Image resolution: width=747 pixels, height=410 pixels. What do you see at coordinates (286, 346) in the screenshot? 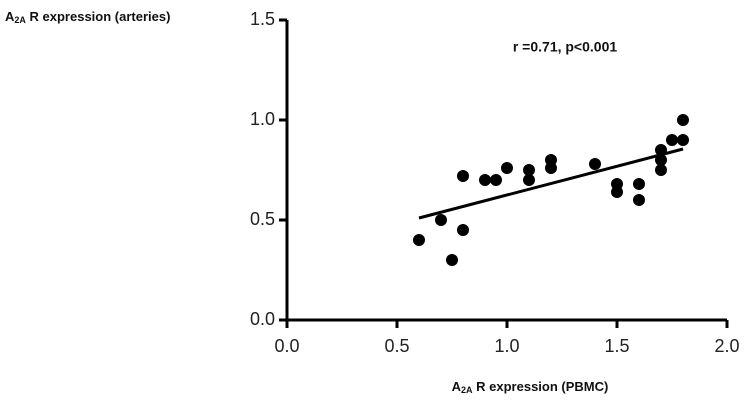
I see `x-tick-label: 0.0` at bounding box center [286, 346].